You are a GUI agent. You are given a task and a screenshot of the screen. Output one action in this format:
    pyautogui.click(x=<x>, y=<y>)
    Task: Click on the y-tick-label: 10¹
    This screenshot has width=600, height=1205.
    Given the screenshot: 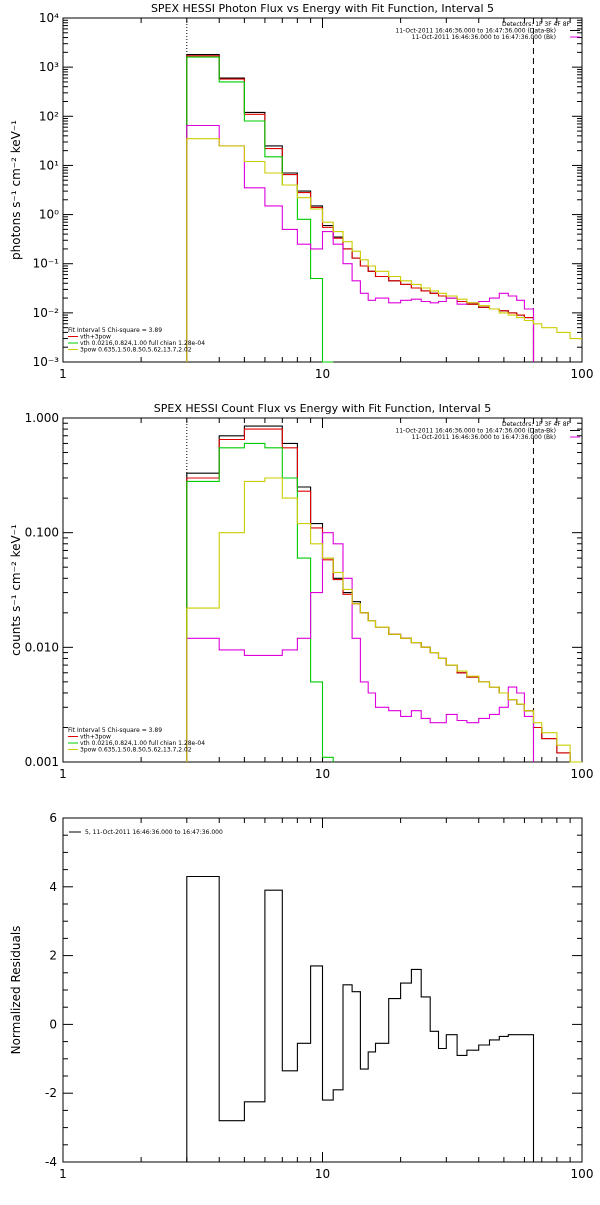 What is the action you would take?
    pyautogui.click(x=49, y=165)
    